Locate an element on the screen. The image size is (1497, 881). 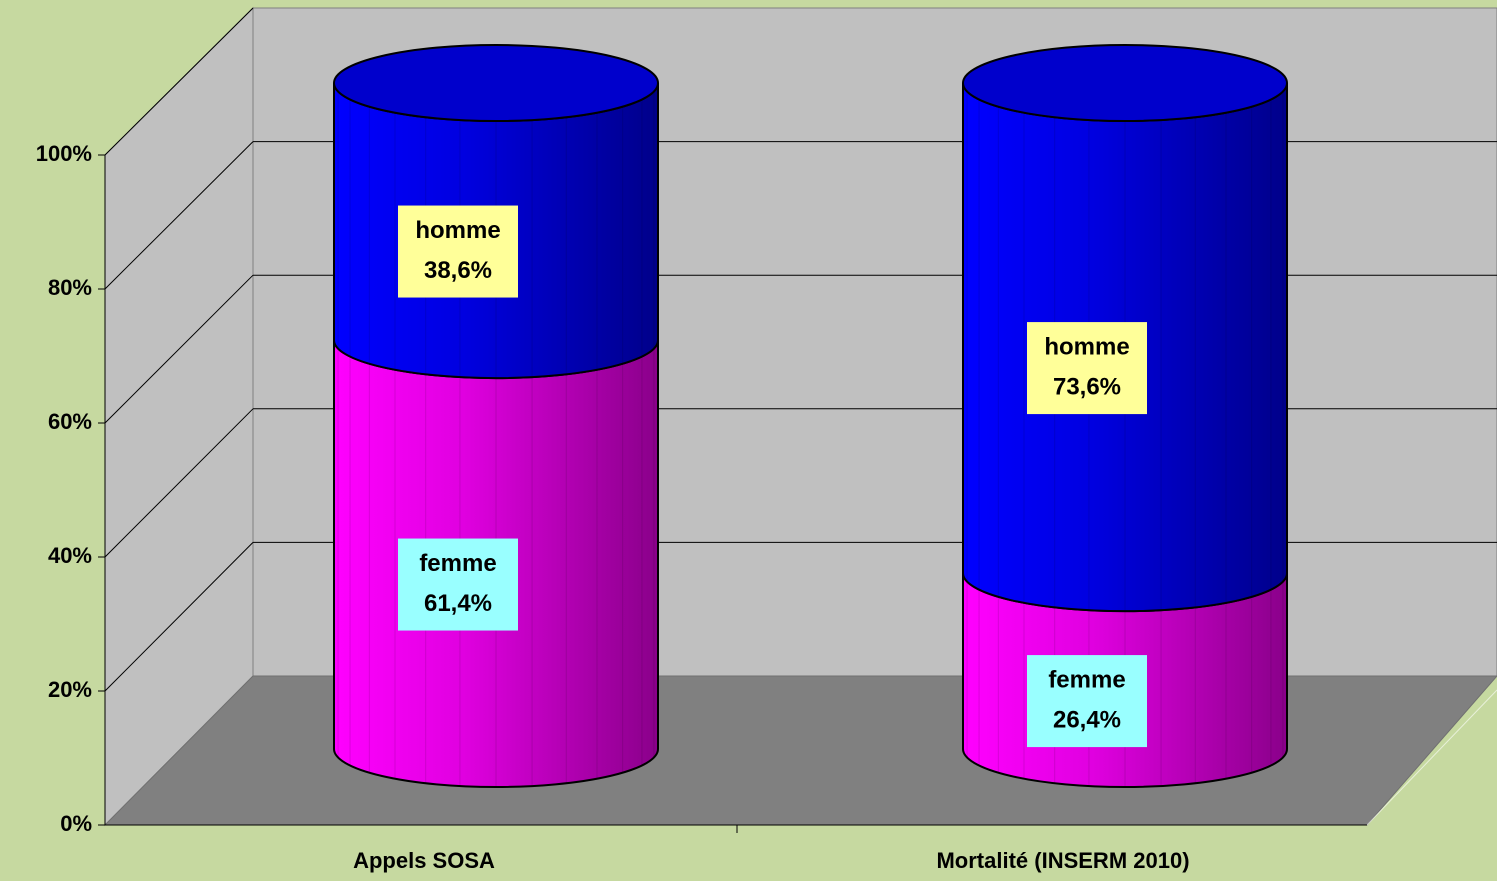
data-label: 26,4% is located at coordinates (1087, 719).